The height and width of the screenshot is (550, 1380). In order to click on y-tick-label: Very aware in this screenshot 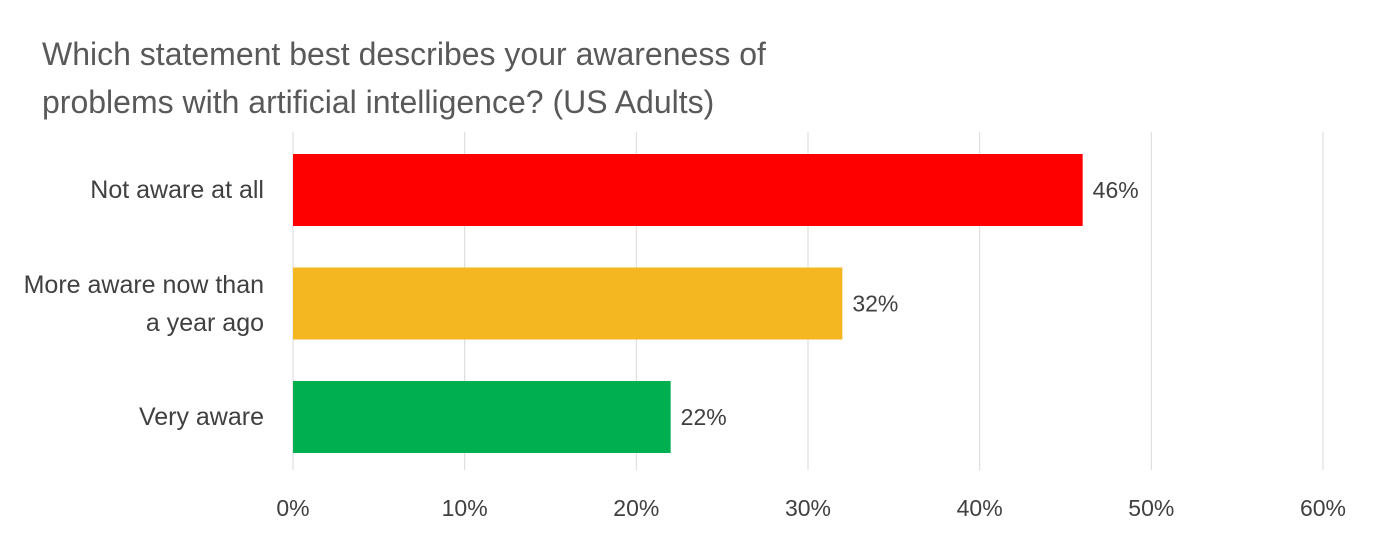, I will do `click(201, 417)`.